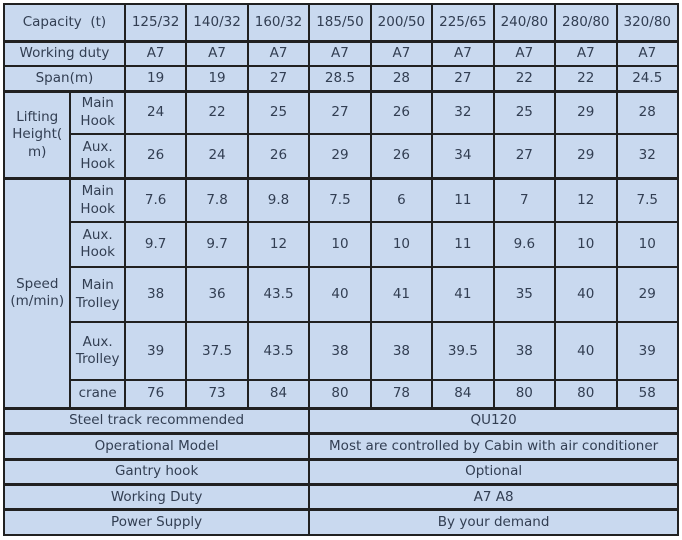 The image size is (682, 540). I want to click on spec-cell: 7, so click(524, 200).